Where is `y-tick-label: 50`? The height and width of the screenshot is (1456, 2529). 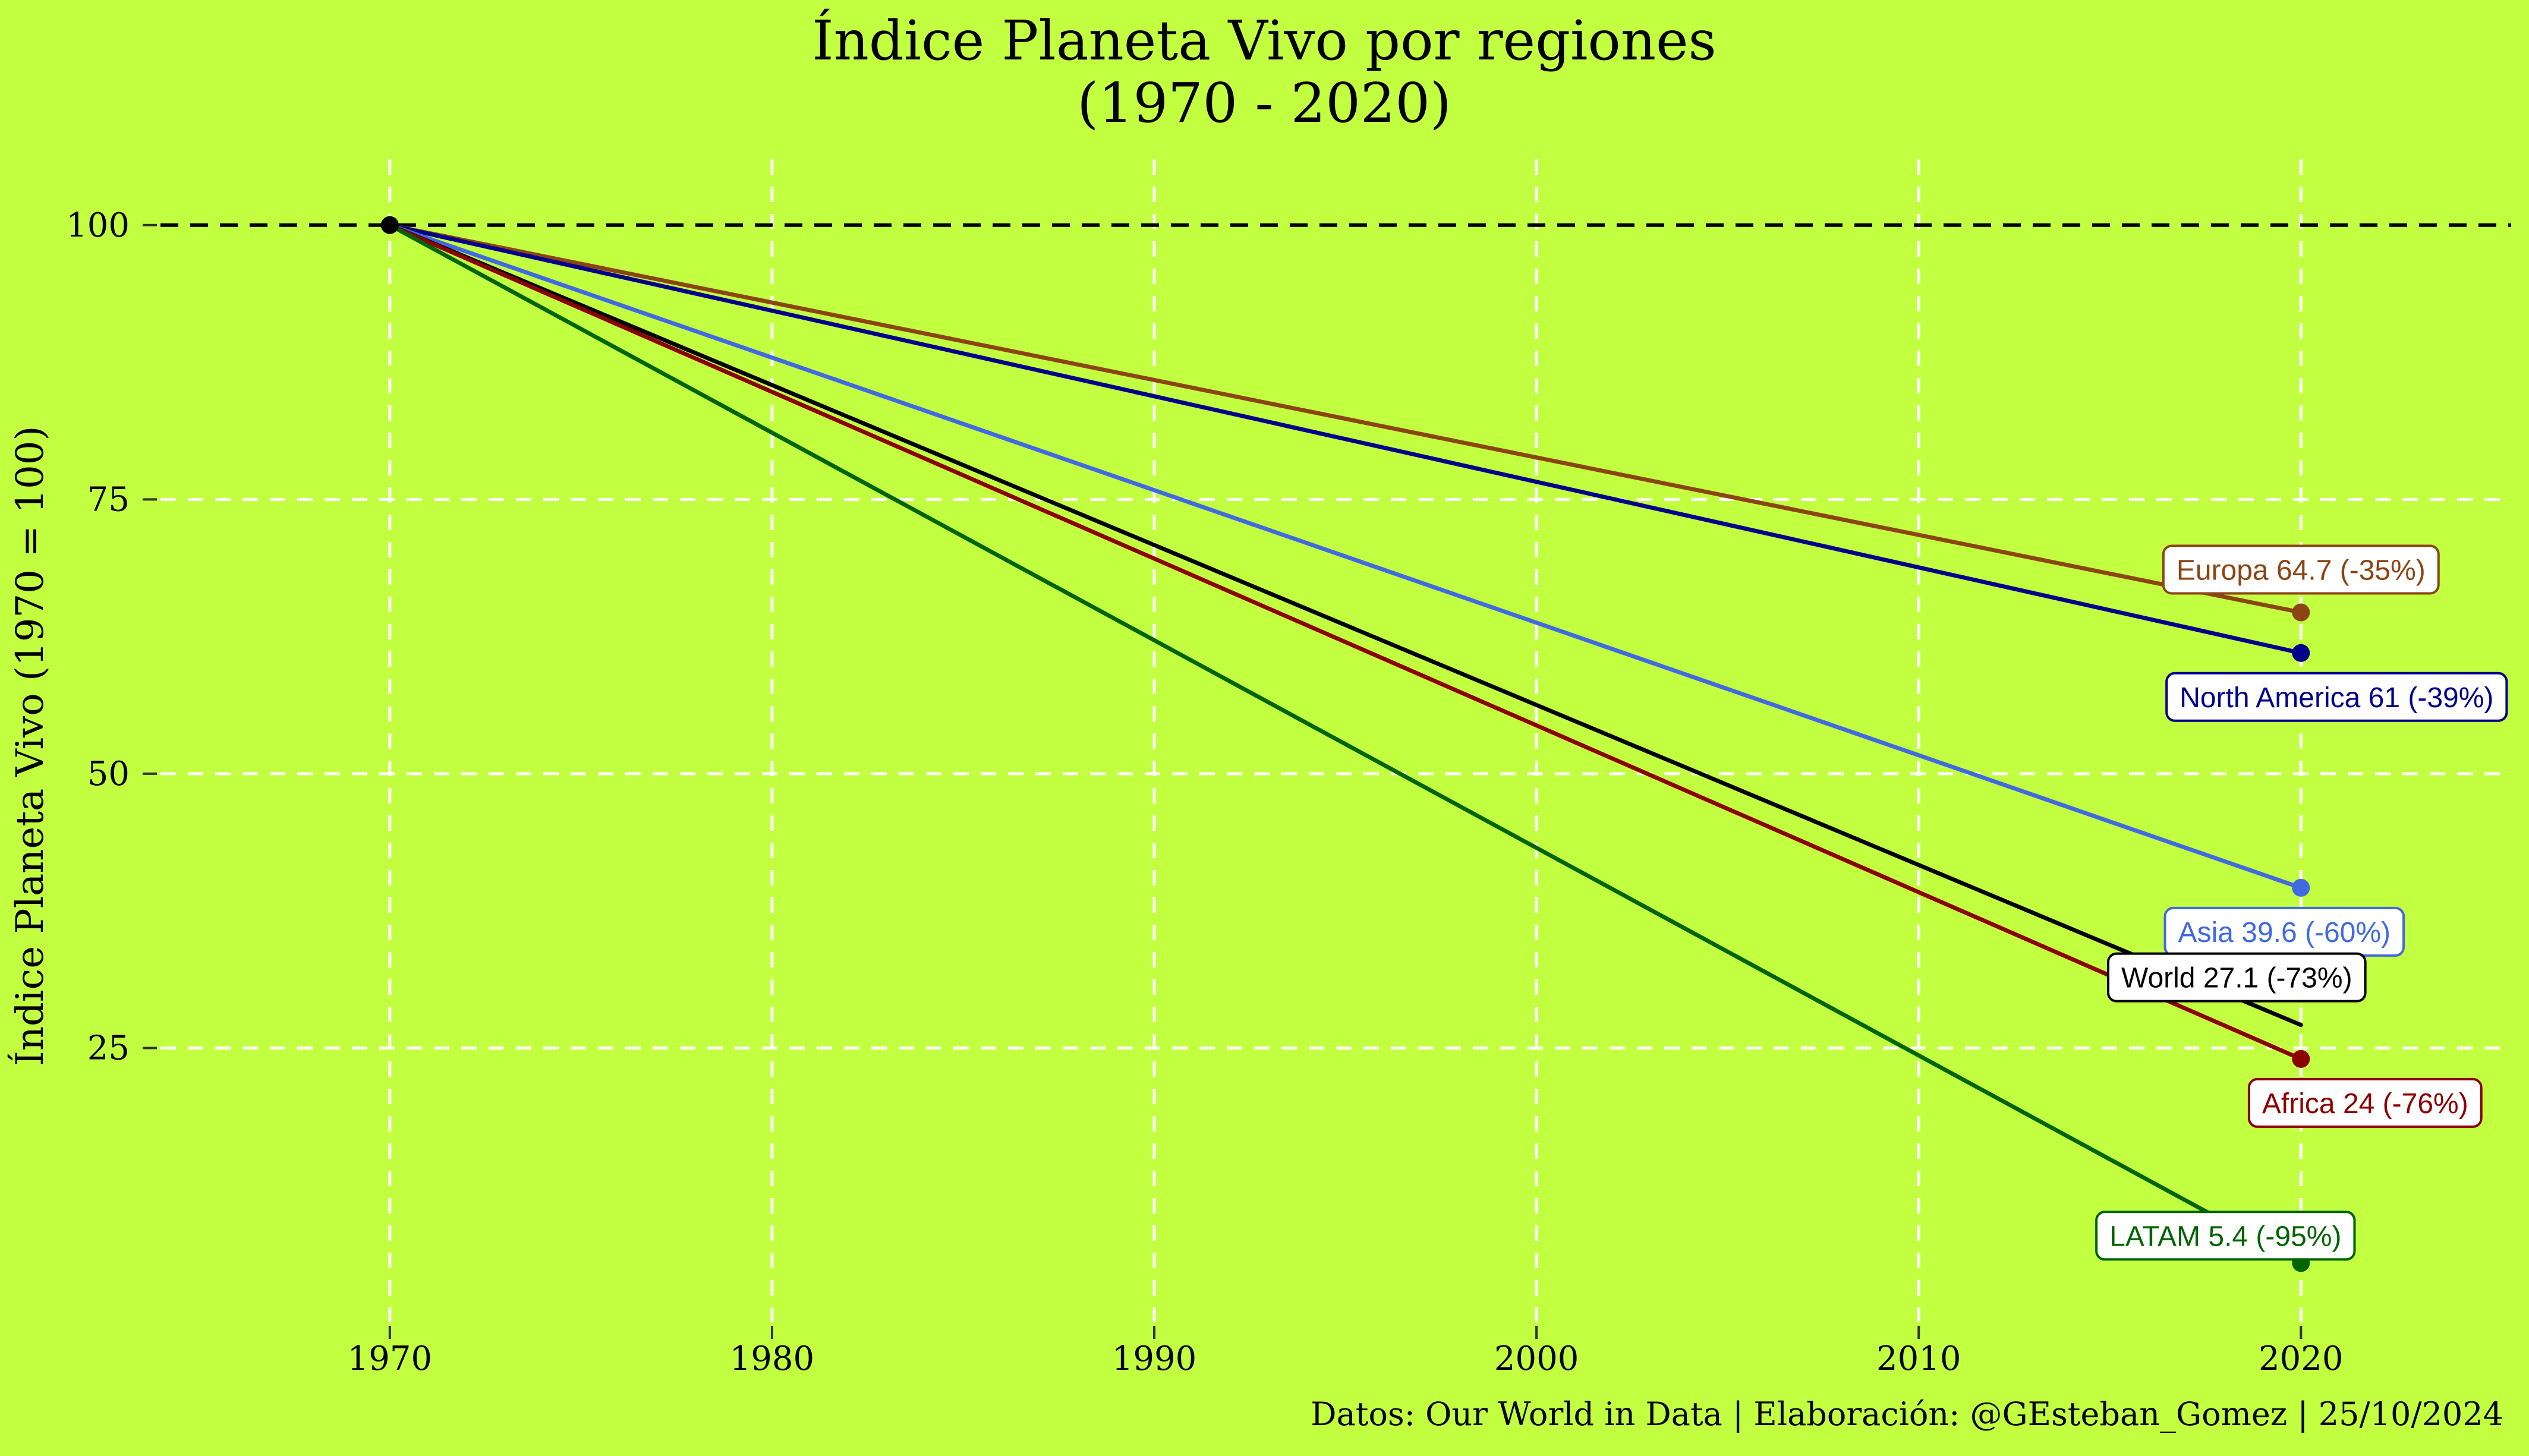 y-tick-label: 50 is located at coordinates (108, 774).